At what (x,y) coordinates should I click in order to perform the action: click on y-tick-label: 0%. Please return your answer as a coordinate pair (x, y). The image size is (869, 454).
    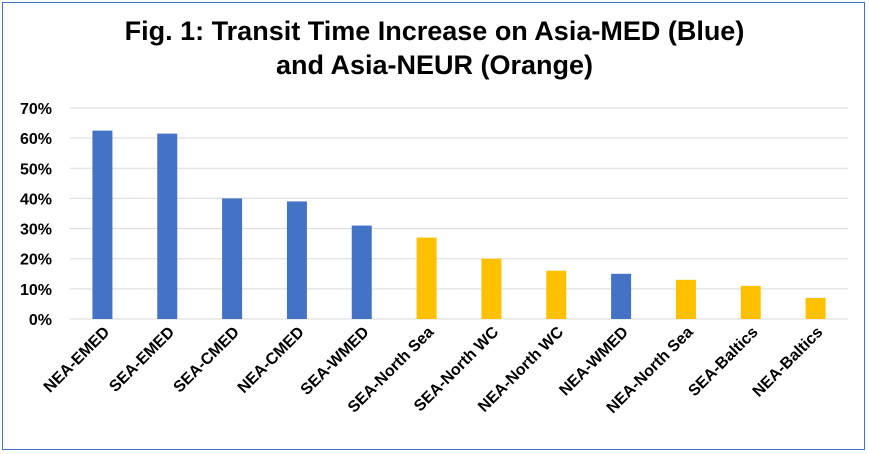
    Looking at the image, I should click on (40, 320).